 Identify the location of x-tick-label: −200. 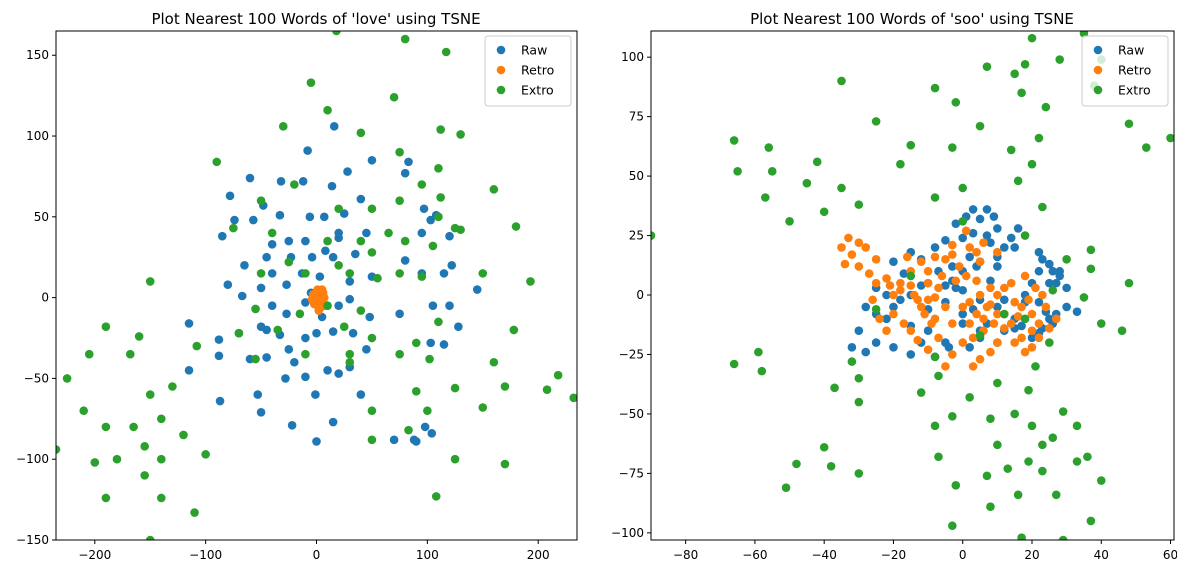
(94, 555).